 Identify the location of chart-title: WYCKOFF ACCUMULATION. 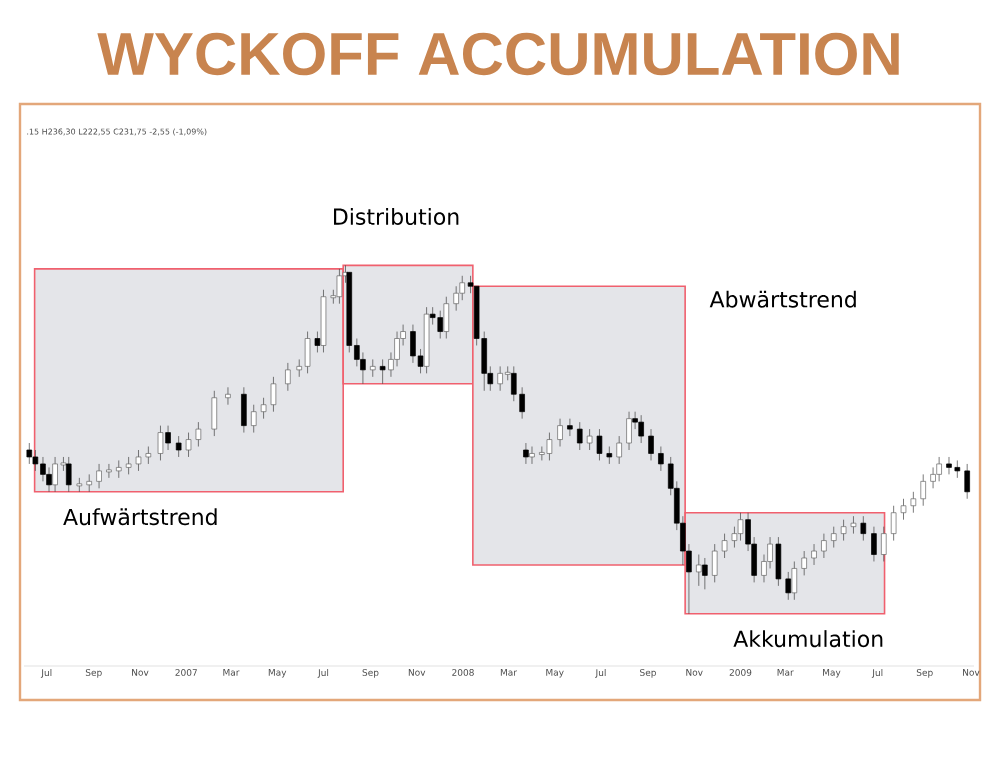
(498, 54).